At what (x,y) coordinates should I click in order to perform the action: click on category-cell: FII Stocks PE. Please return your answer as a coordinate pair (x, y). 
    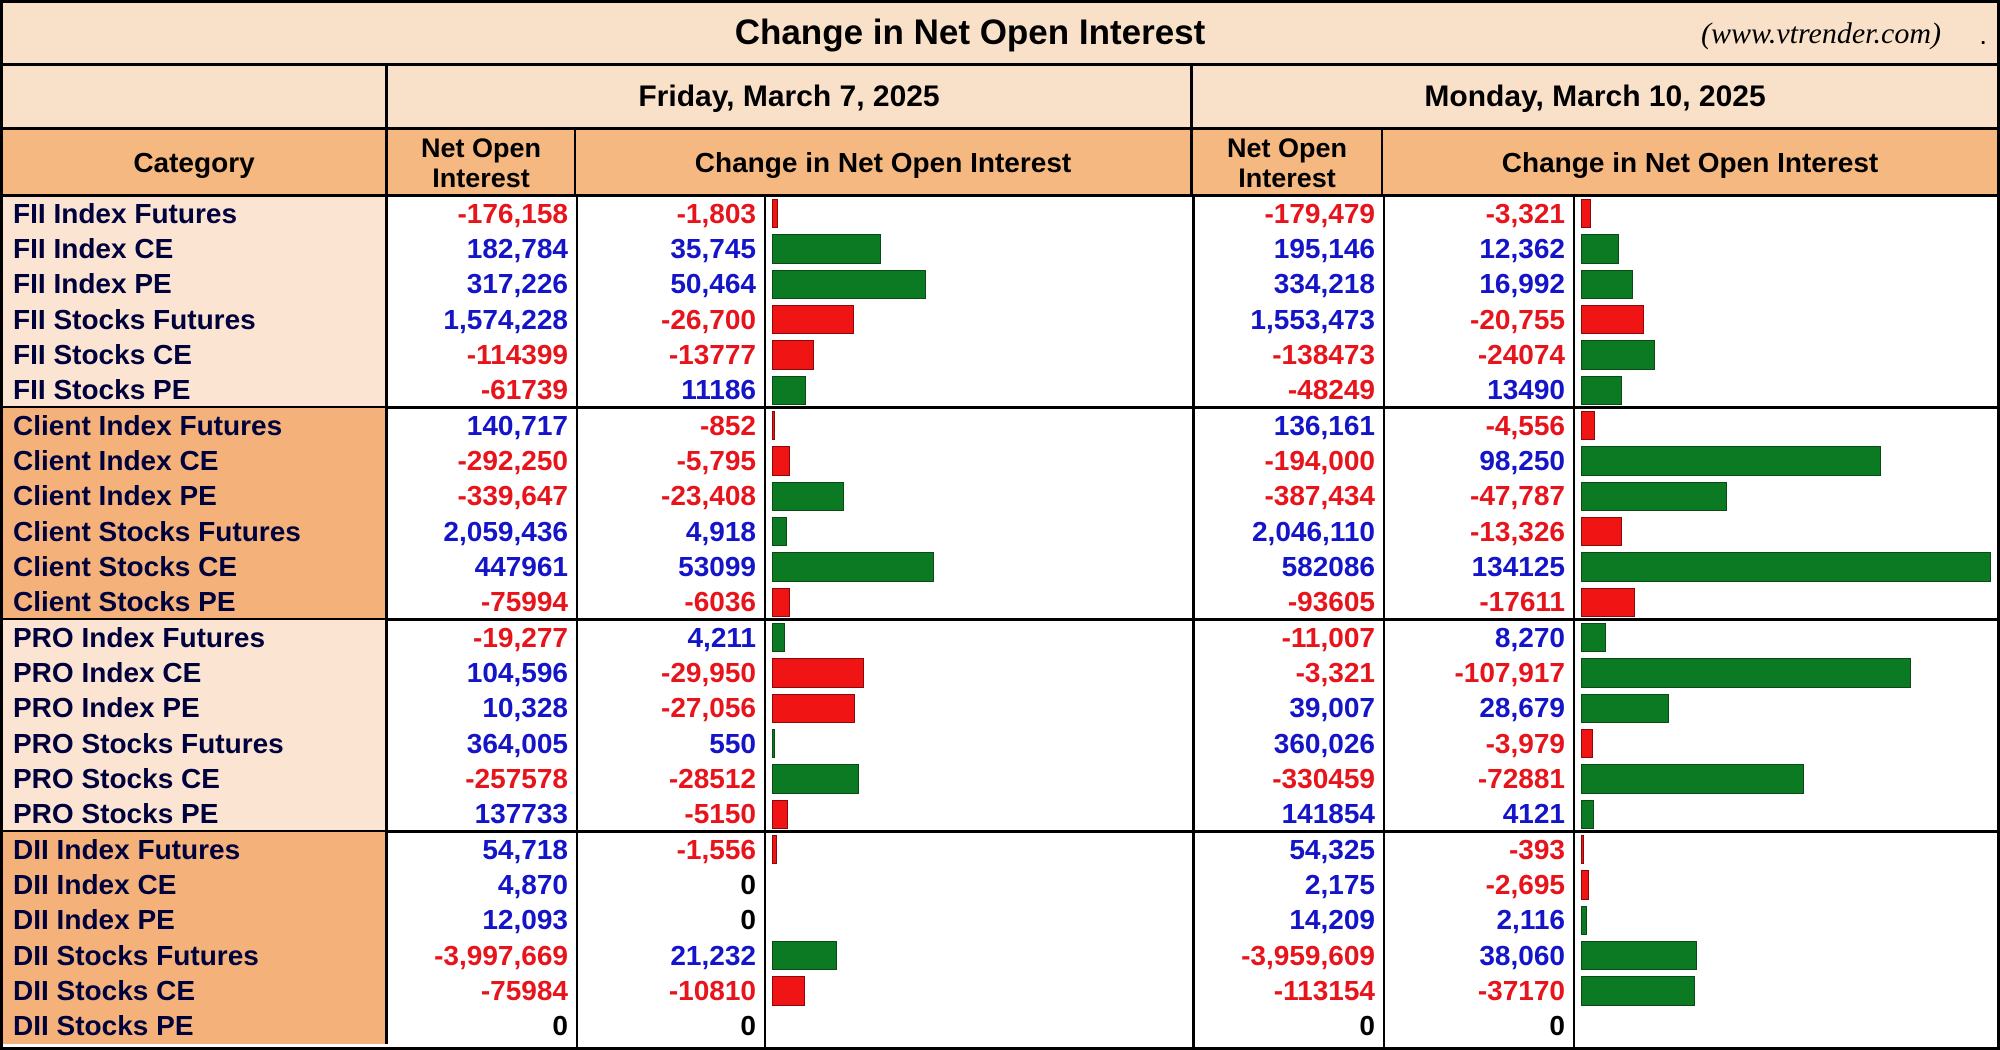
    Looking at the image, I should click on (102, 390).